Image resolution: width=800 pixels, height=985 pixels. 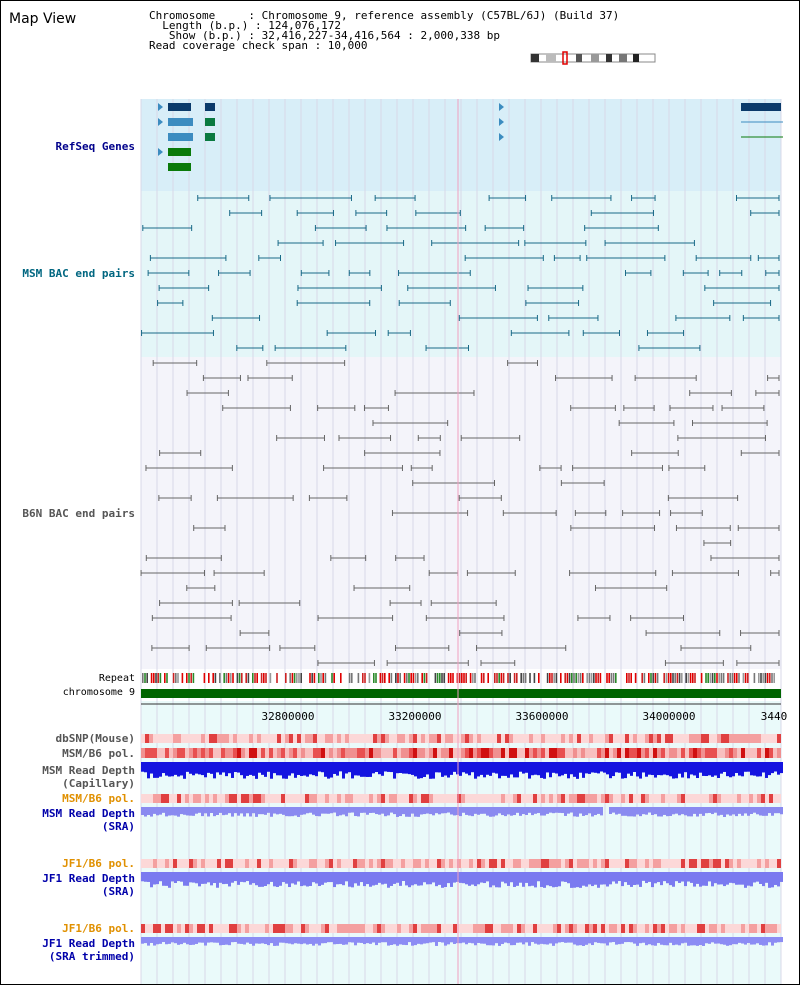 What do you see at coordinates (458, 678) in the screenshot?
I see `repeat-track` at bounding box center [458, 678].